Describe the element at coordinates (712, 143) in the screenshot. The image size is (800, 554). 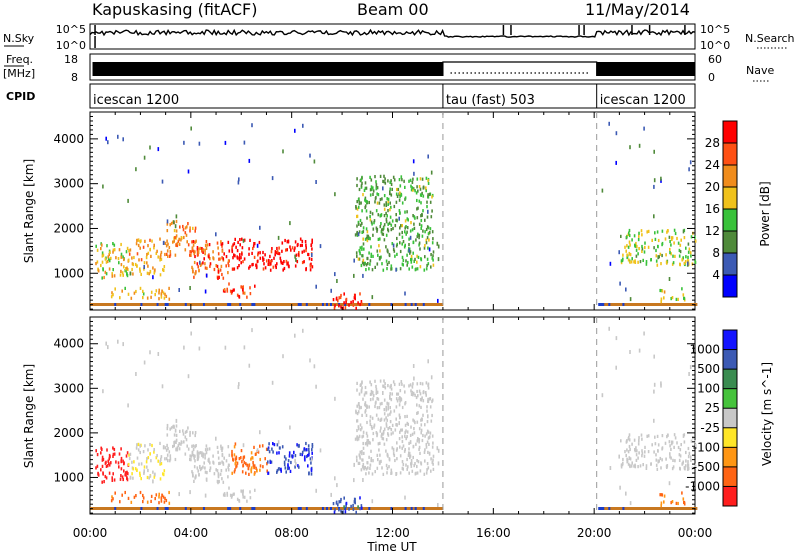
I see `power-cbar-label-6: 28` at that location.